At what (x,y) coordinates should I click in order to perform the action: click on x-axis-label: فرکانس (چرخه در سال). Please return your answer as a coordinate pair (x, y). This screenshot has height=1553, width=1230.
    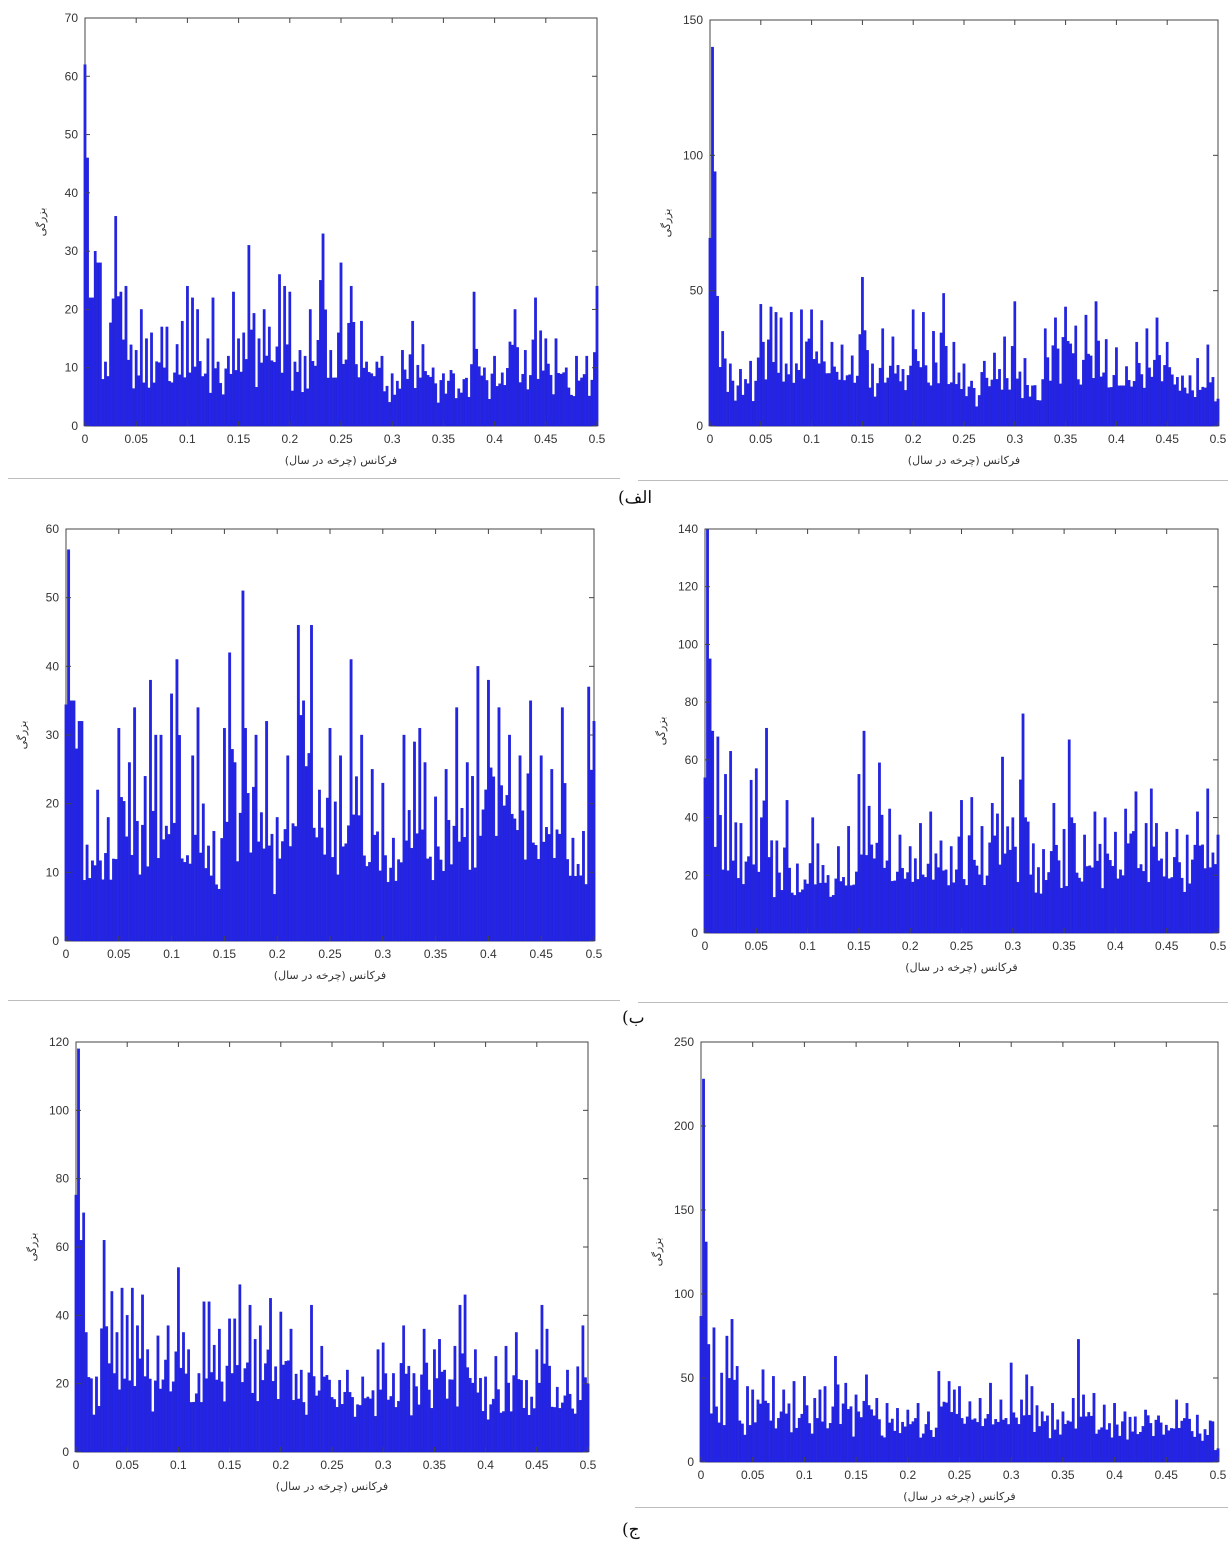
    Looking at the image, I should click on (330, 975).